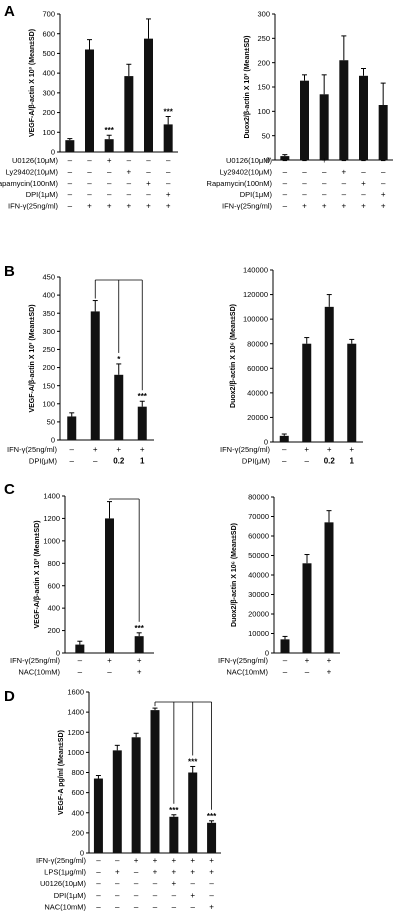 Image resolution: width=400 pixels, height=924 pixels. What do you see at coordinates (48, 53) in the screenshot?
I see `y-tick-label: 500` at bounding box center [48, 53].